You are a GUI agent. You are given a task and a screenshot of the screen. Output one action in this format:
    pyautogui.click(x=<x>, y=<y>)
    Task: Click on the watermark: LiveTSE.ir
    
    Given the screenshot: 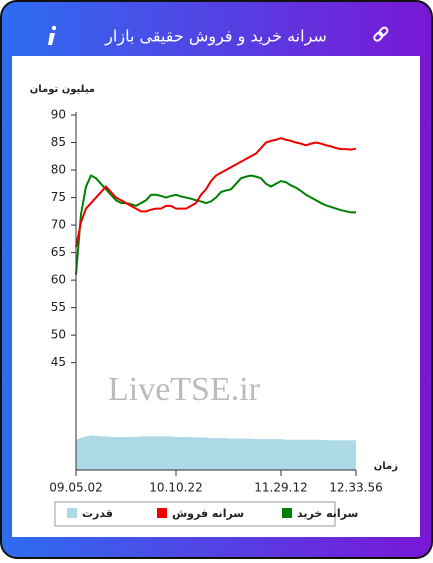 What is the action you would take?
    pyautogui.click(x=184, y=389)
    